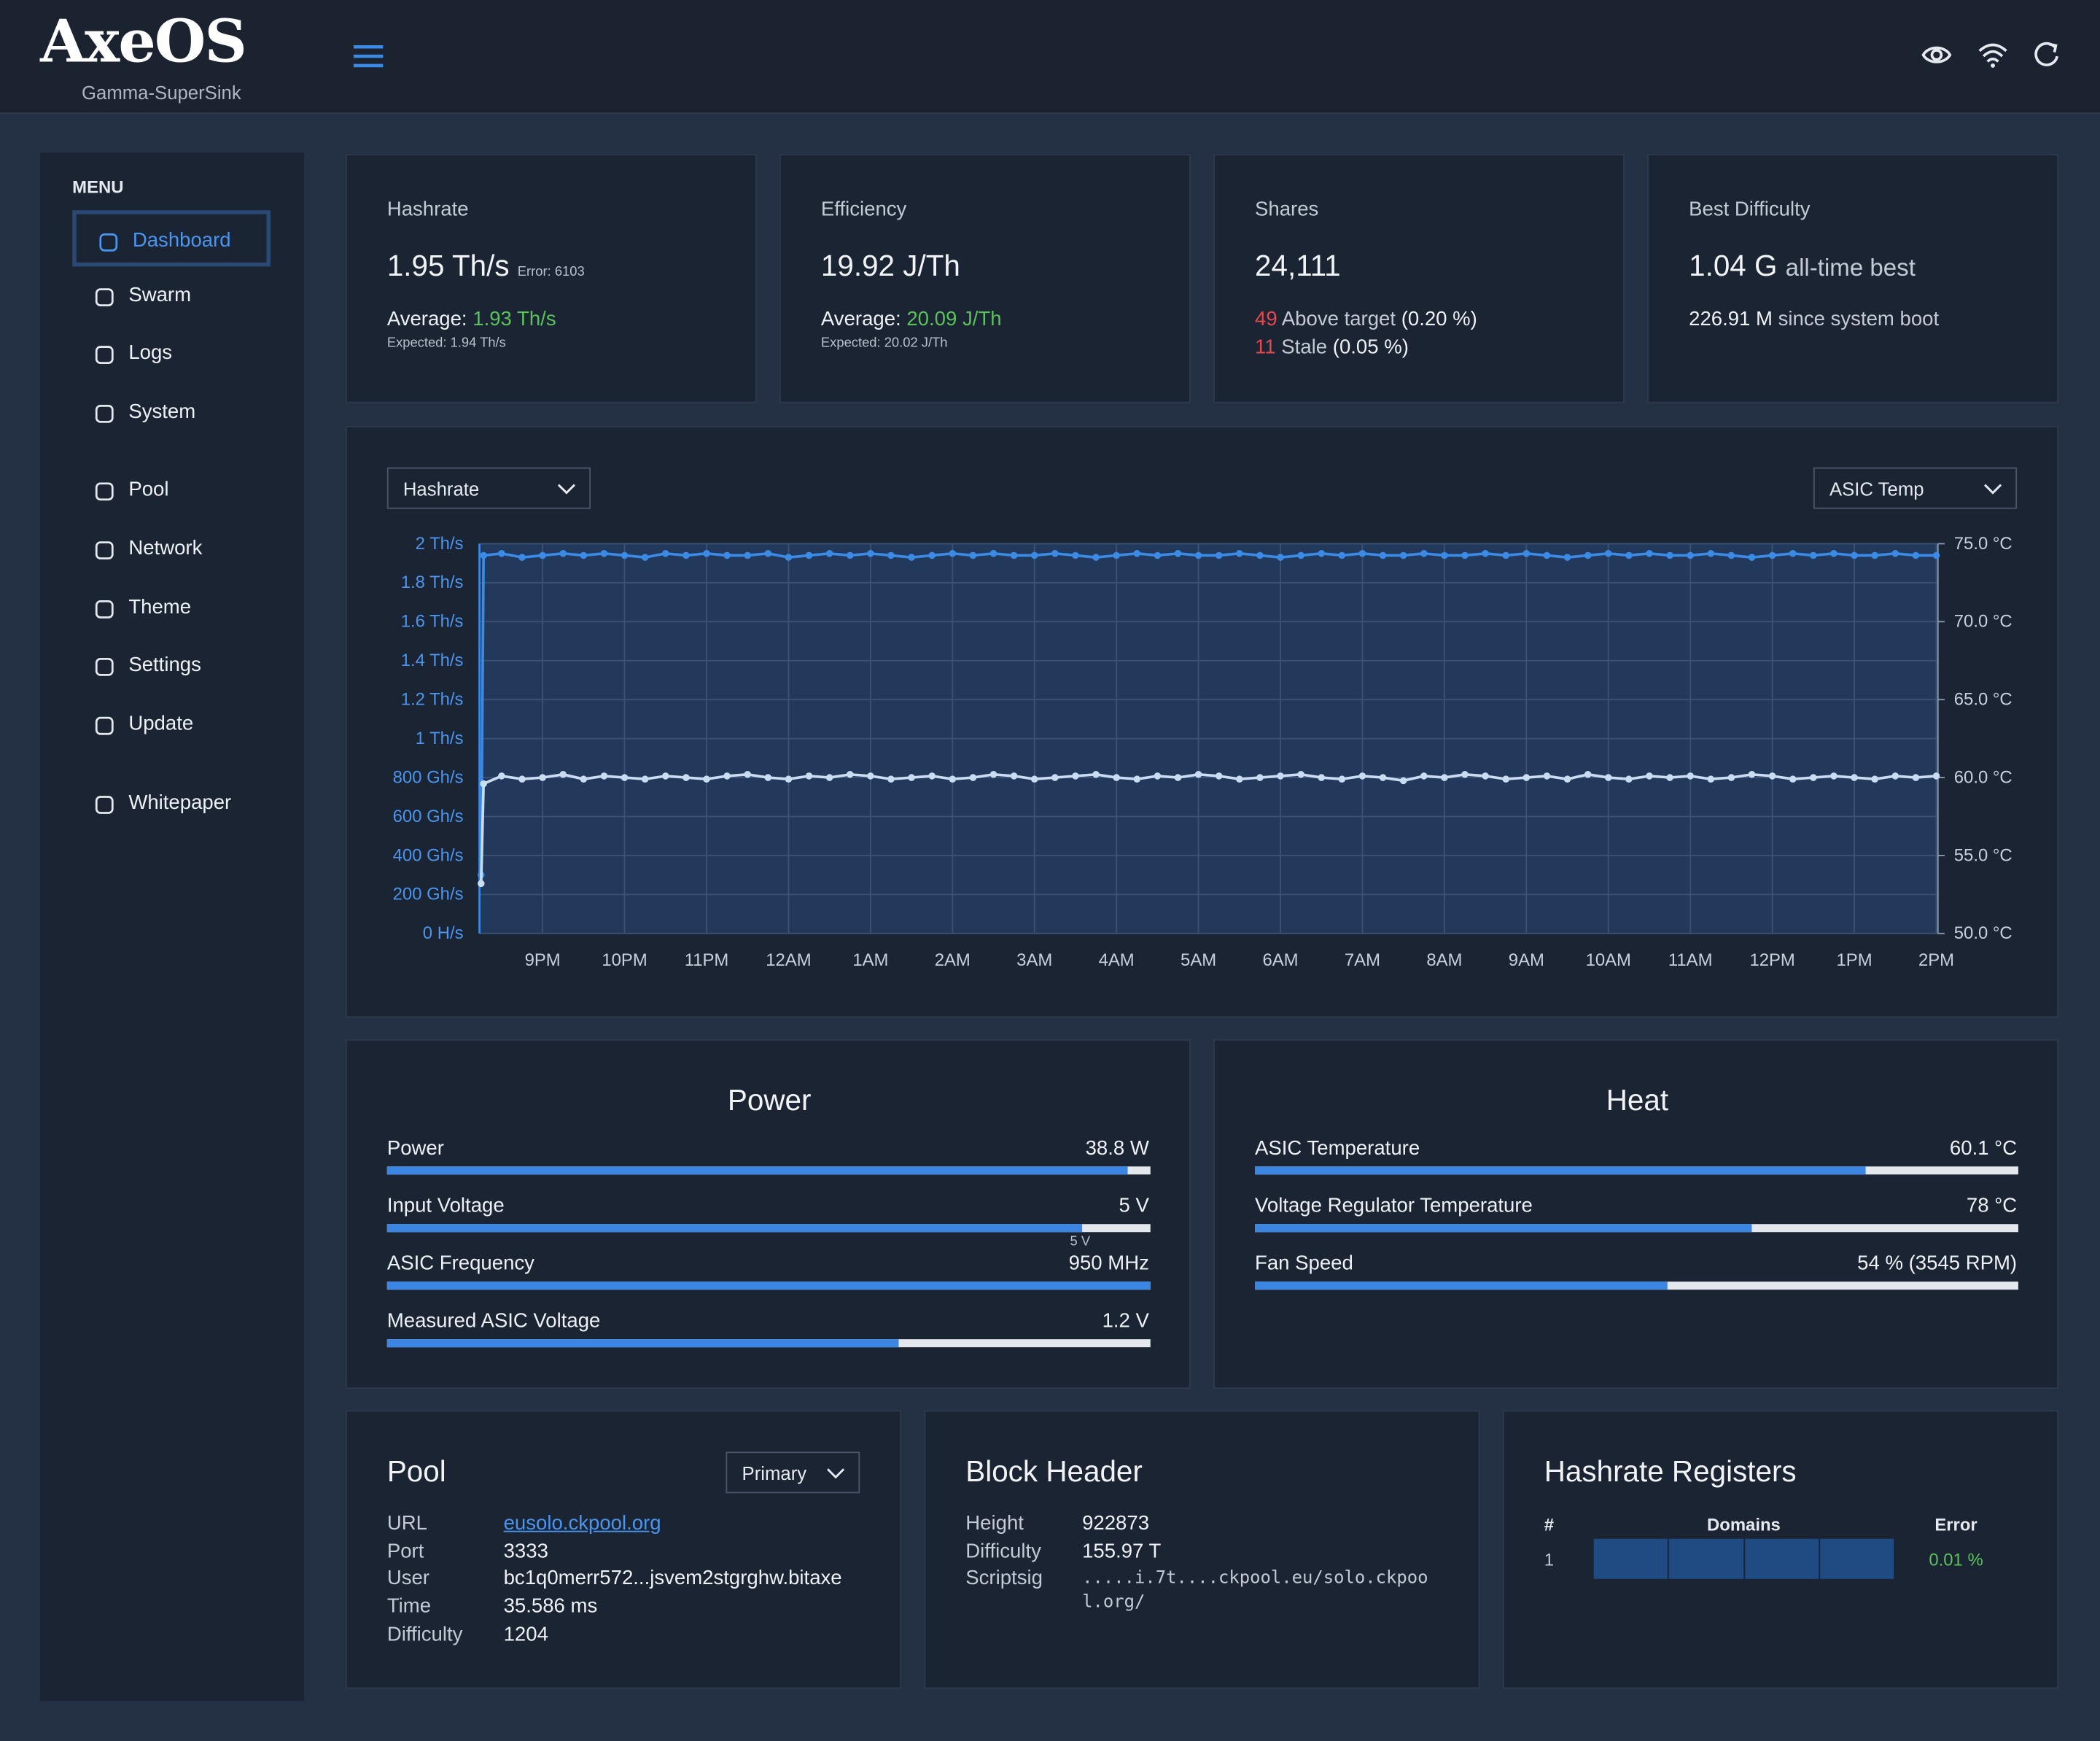 This screenshot has height=1741, width=2100. I want to click on field-value: 3333, so click(525, 1551).